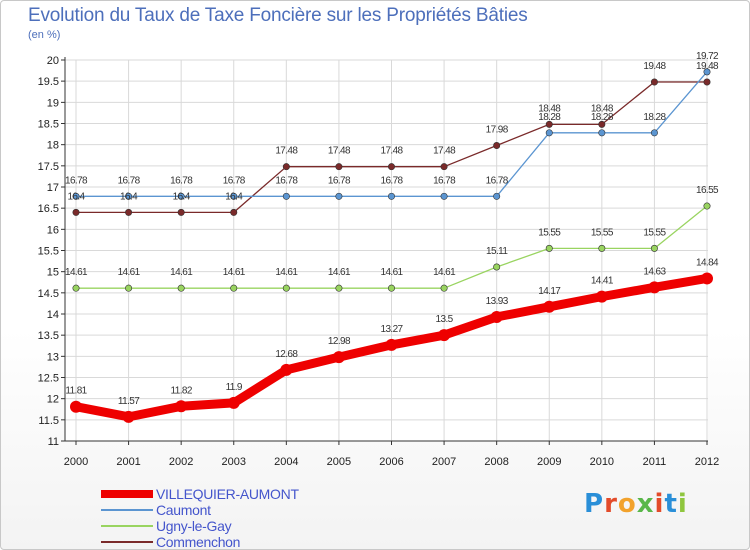 The image size is (750, 550). What do you see at coordinates (53, 357) in the screenshot?
I see `y-tick-label: 13` at bounding box center [53, 357].